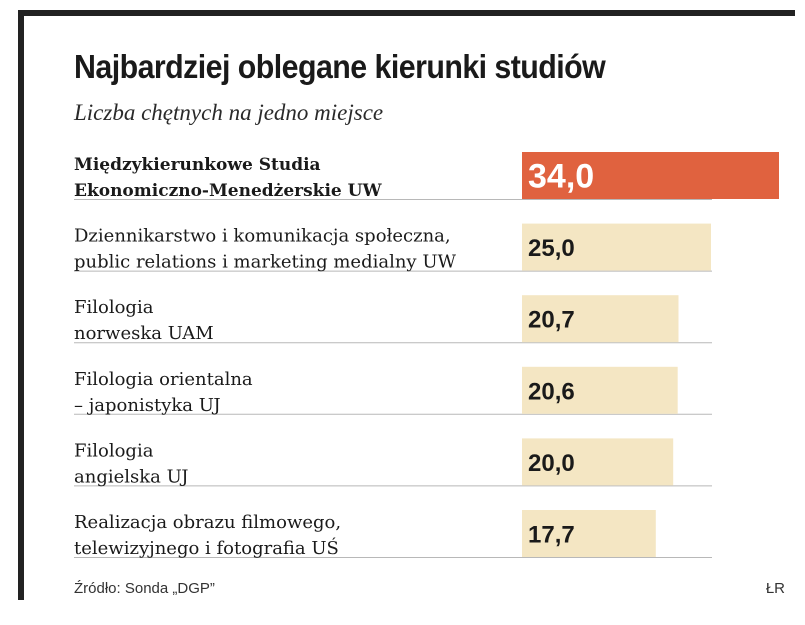 The height and width of the screenshot is (625, 805). I want to click on category-label: Filologia orientalna, so click(163, 379).